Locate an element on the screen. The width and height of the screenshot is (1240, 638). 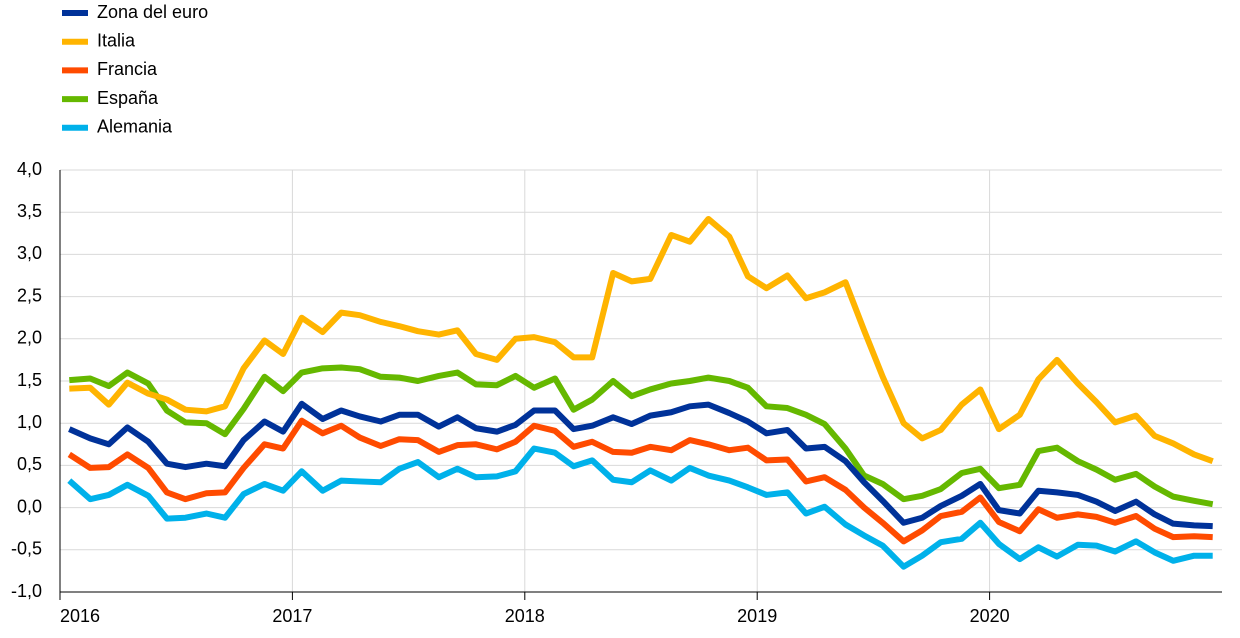
y-tick-label: -1,0 is located at coordinates (26, 591).